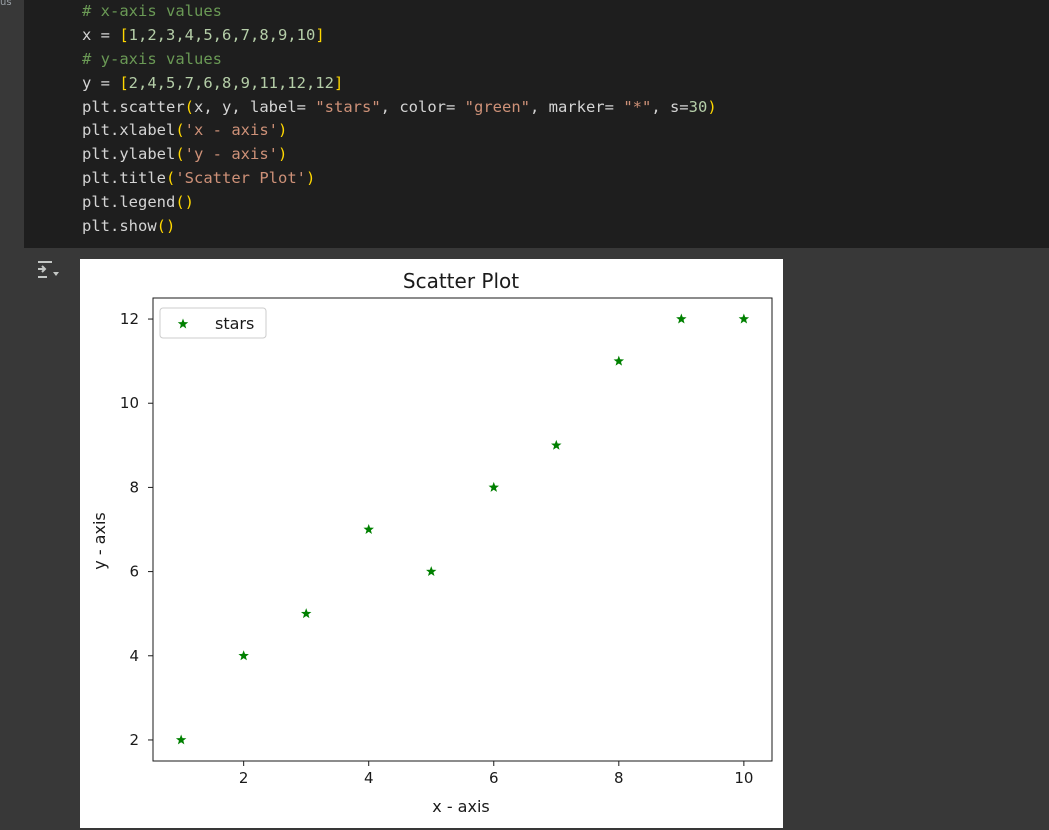 The width and height of the screenshot is (1049, 830). What do you see at coordinates (129, 319) in the screenshot?
I see `y-tick-label: 12` at bounding box center [129, 319].